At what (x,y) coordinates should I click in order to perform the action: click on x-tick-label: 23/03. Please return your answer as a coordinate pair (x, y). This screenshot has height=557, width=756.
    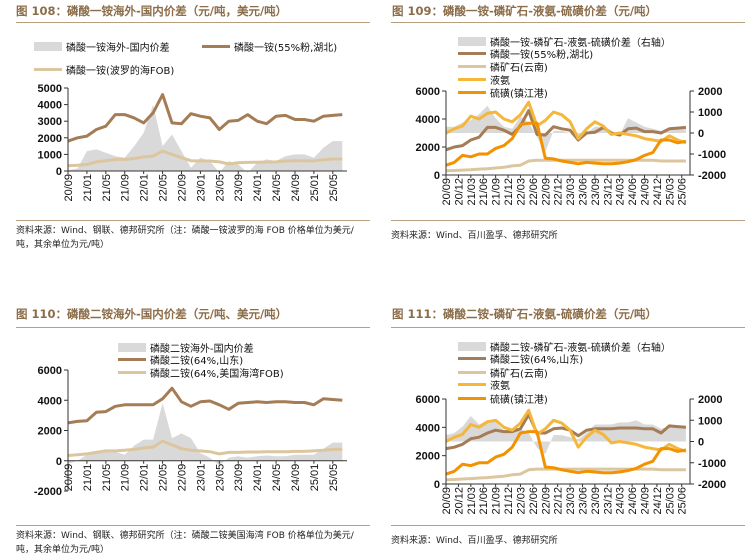
    Looking at the image, I should click on (571, 192).